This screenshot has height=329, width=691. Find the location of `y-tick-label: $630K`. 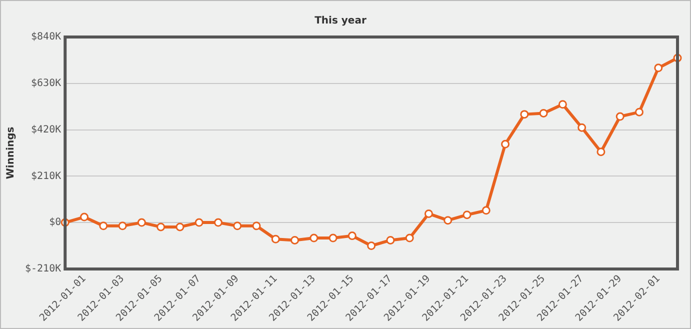

y-tick-label: $630K is located at coordinates (46, 83).